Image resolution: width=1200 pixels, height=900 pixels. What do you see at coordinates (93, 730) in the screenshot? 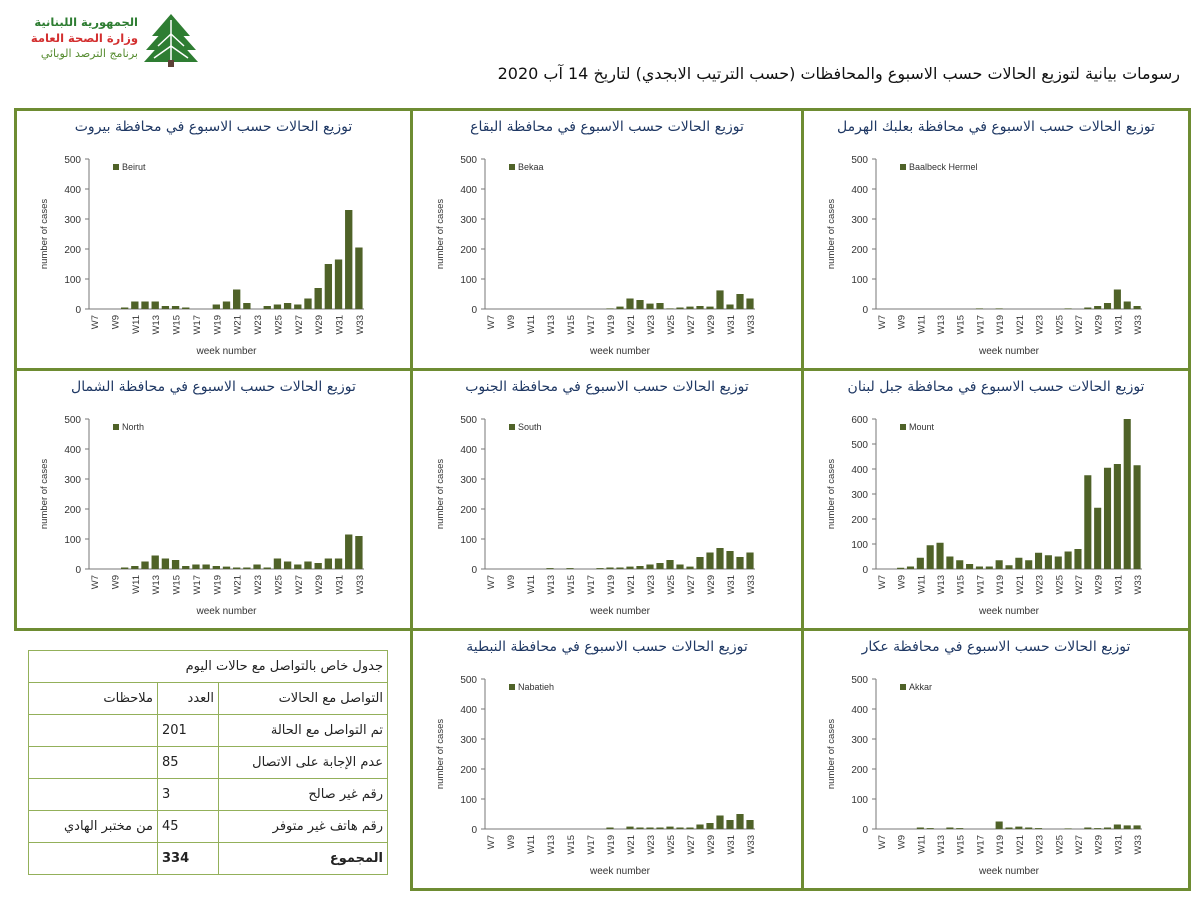
I see `row-note` at bounding box center [93, 730].